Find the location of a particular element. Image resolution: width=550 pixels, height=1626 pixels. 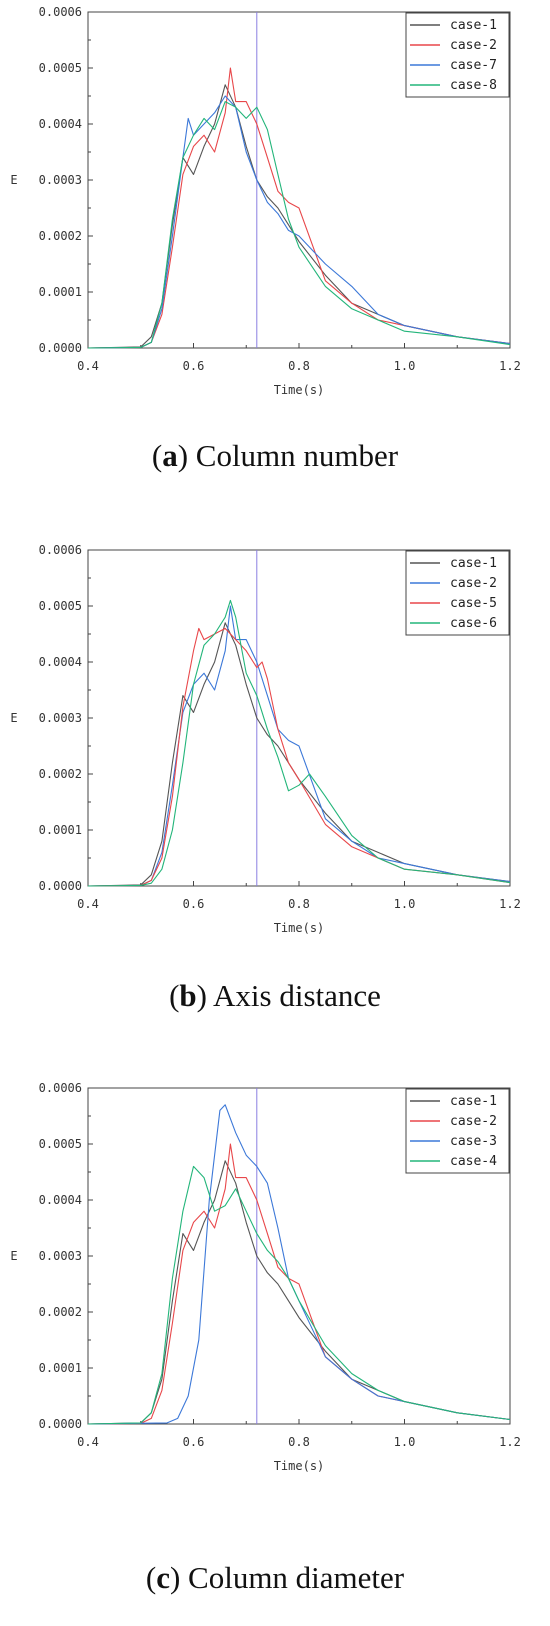

caption-b: (b) Axis distance is located at coordinates (275, 995).